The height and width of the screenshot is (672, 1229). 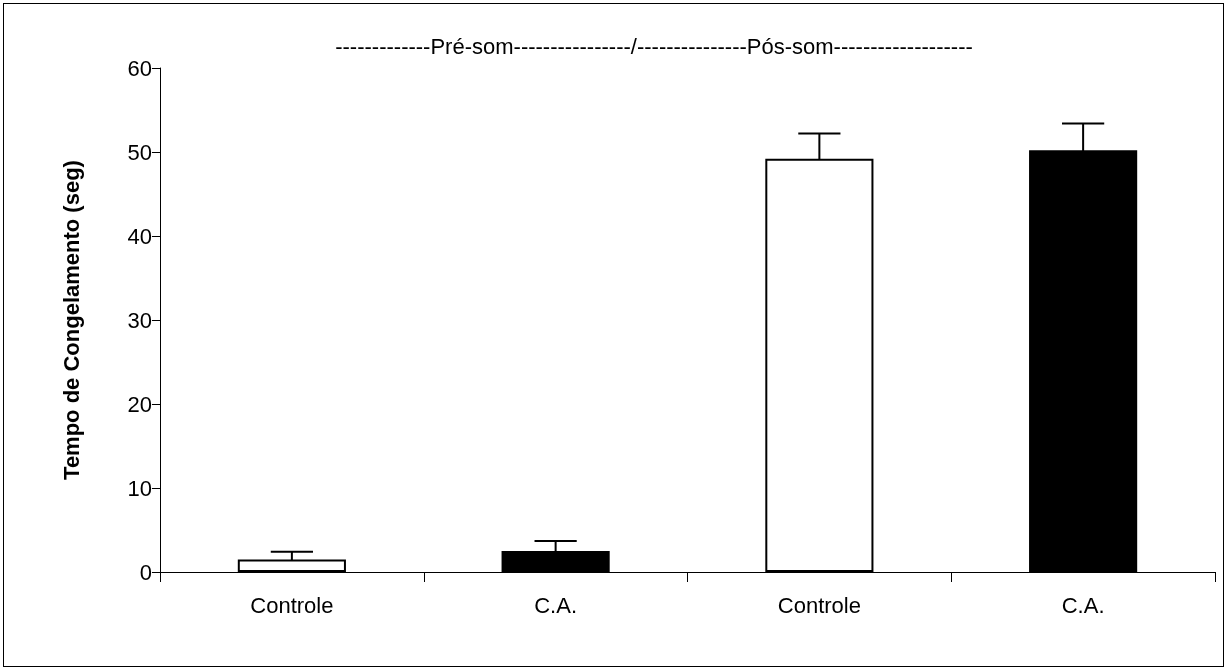 What do you see at coordinates (71, 320) in the screenshot?
I see `y-axis-title: Tempo de Congelamento (seg)` at bounding box center [71, 320].